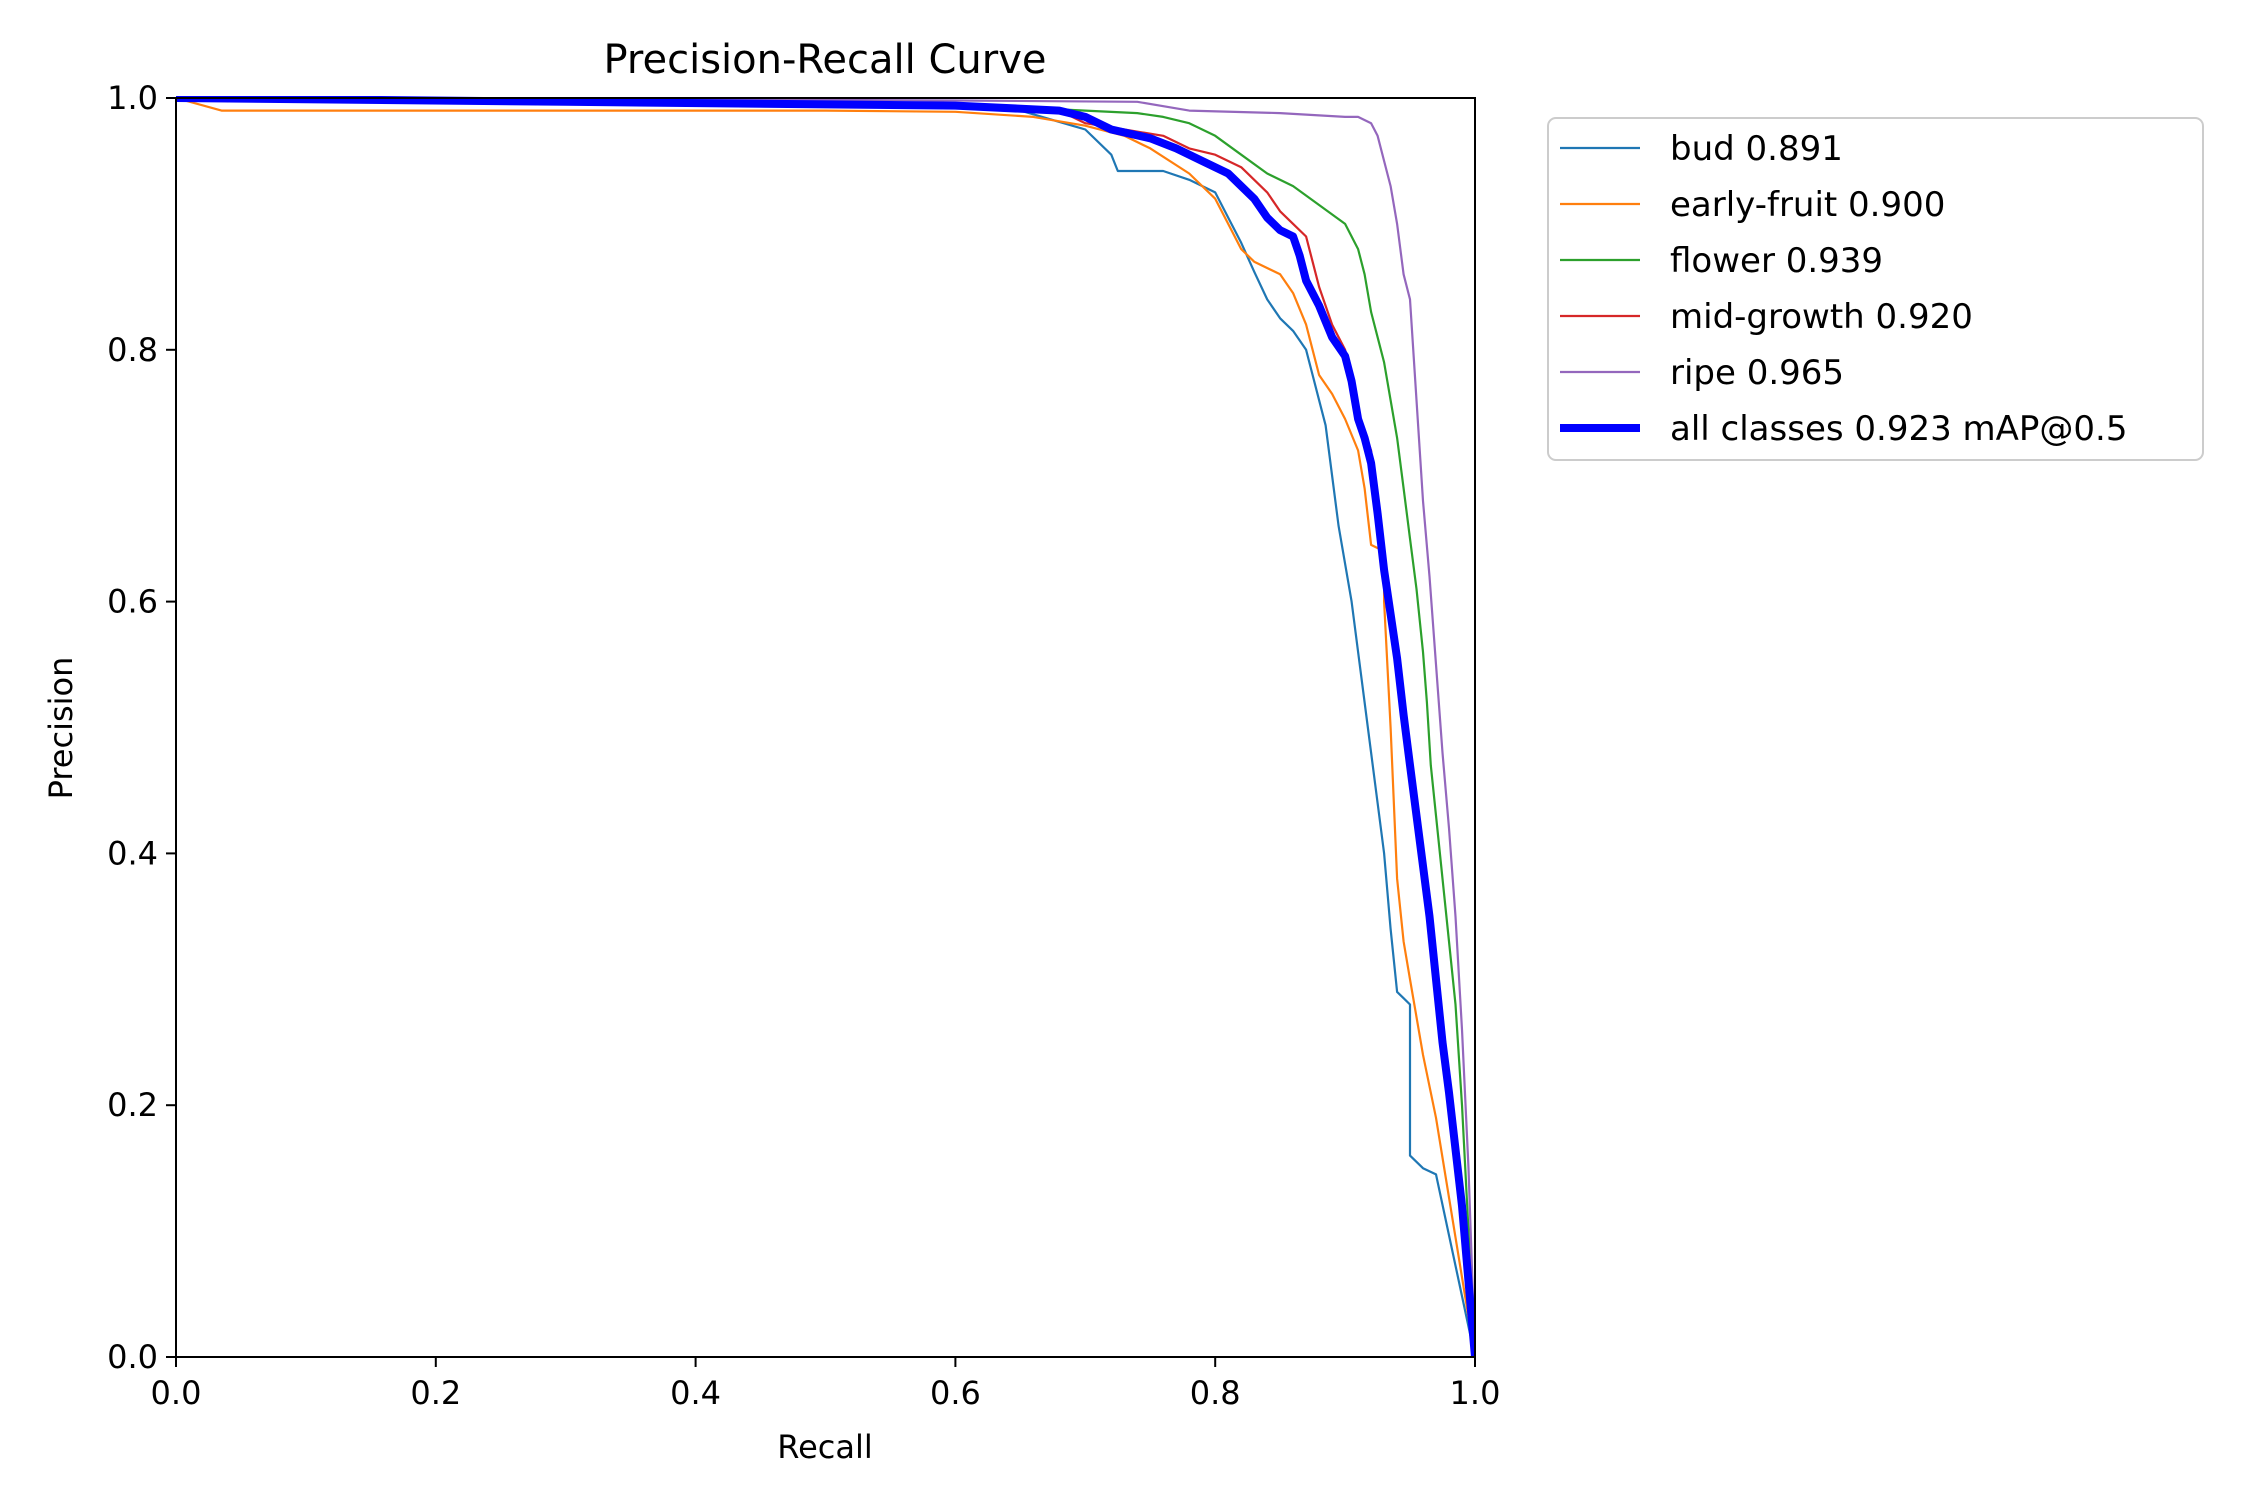 Image resolution: width=2250 pixels, height=1500 pixels. What do you see at coordinates (132, 853) in the screenshot?
I see `y-tick-label: 0.4` at bounding box center [132, 853].